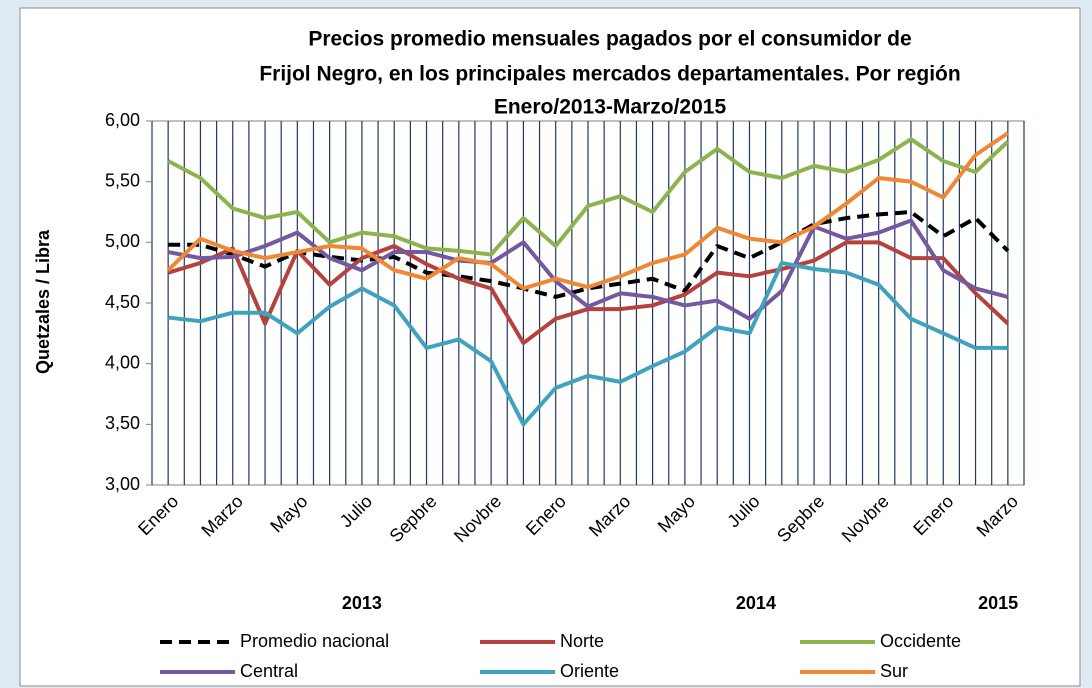  I want to click on legend-label: Sur, so click(894, 671).